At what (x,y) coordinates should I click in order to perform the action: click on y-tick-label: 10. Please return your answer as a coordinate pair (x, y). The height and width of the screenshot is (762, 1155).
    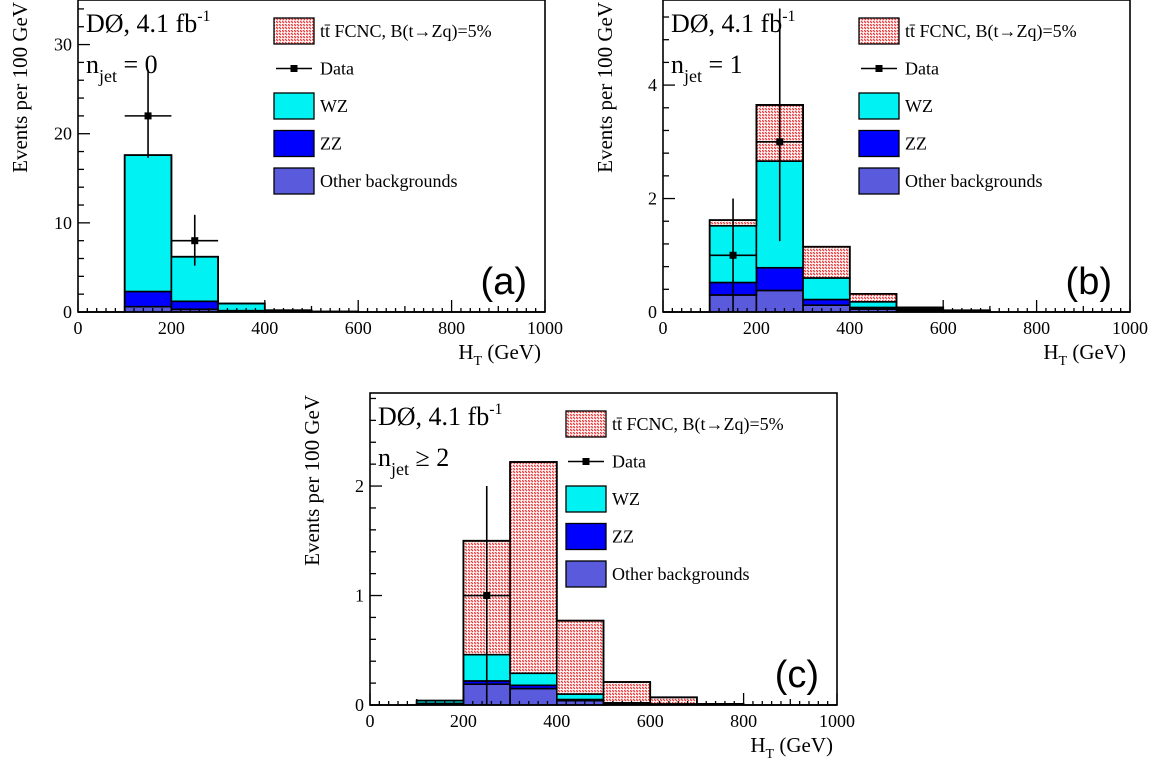
    Looking at the image, I should click on (63, 223).